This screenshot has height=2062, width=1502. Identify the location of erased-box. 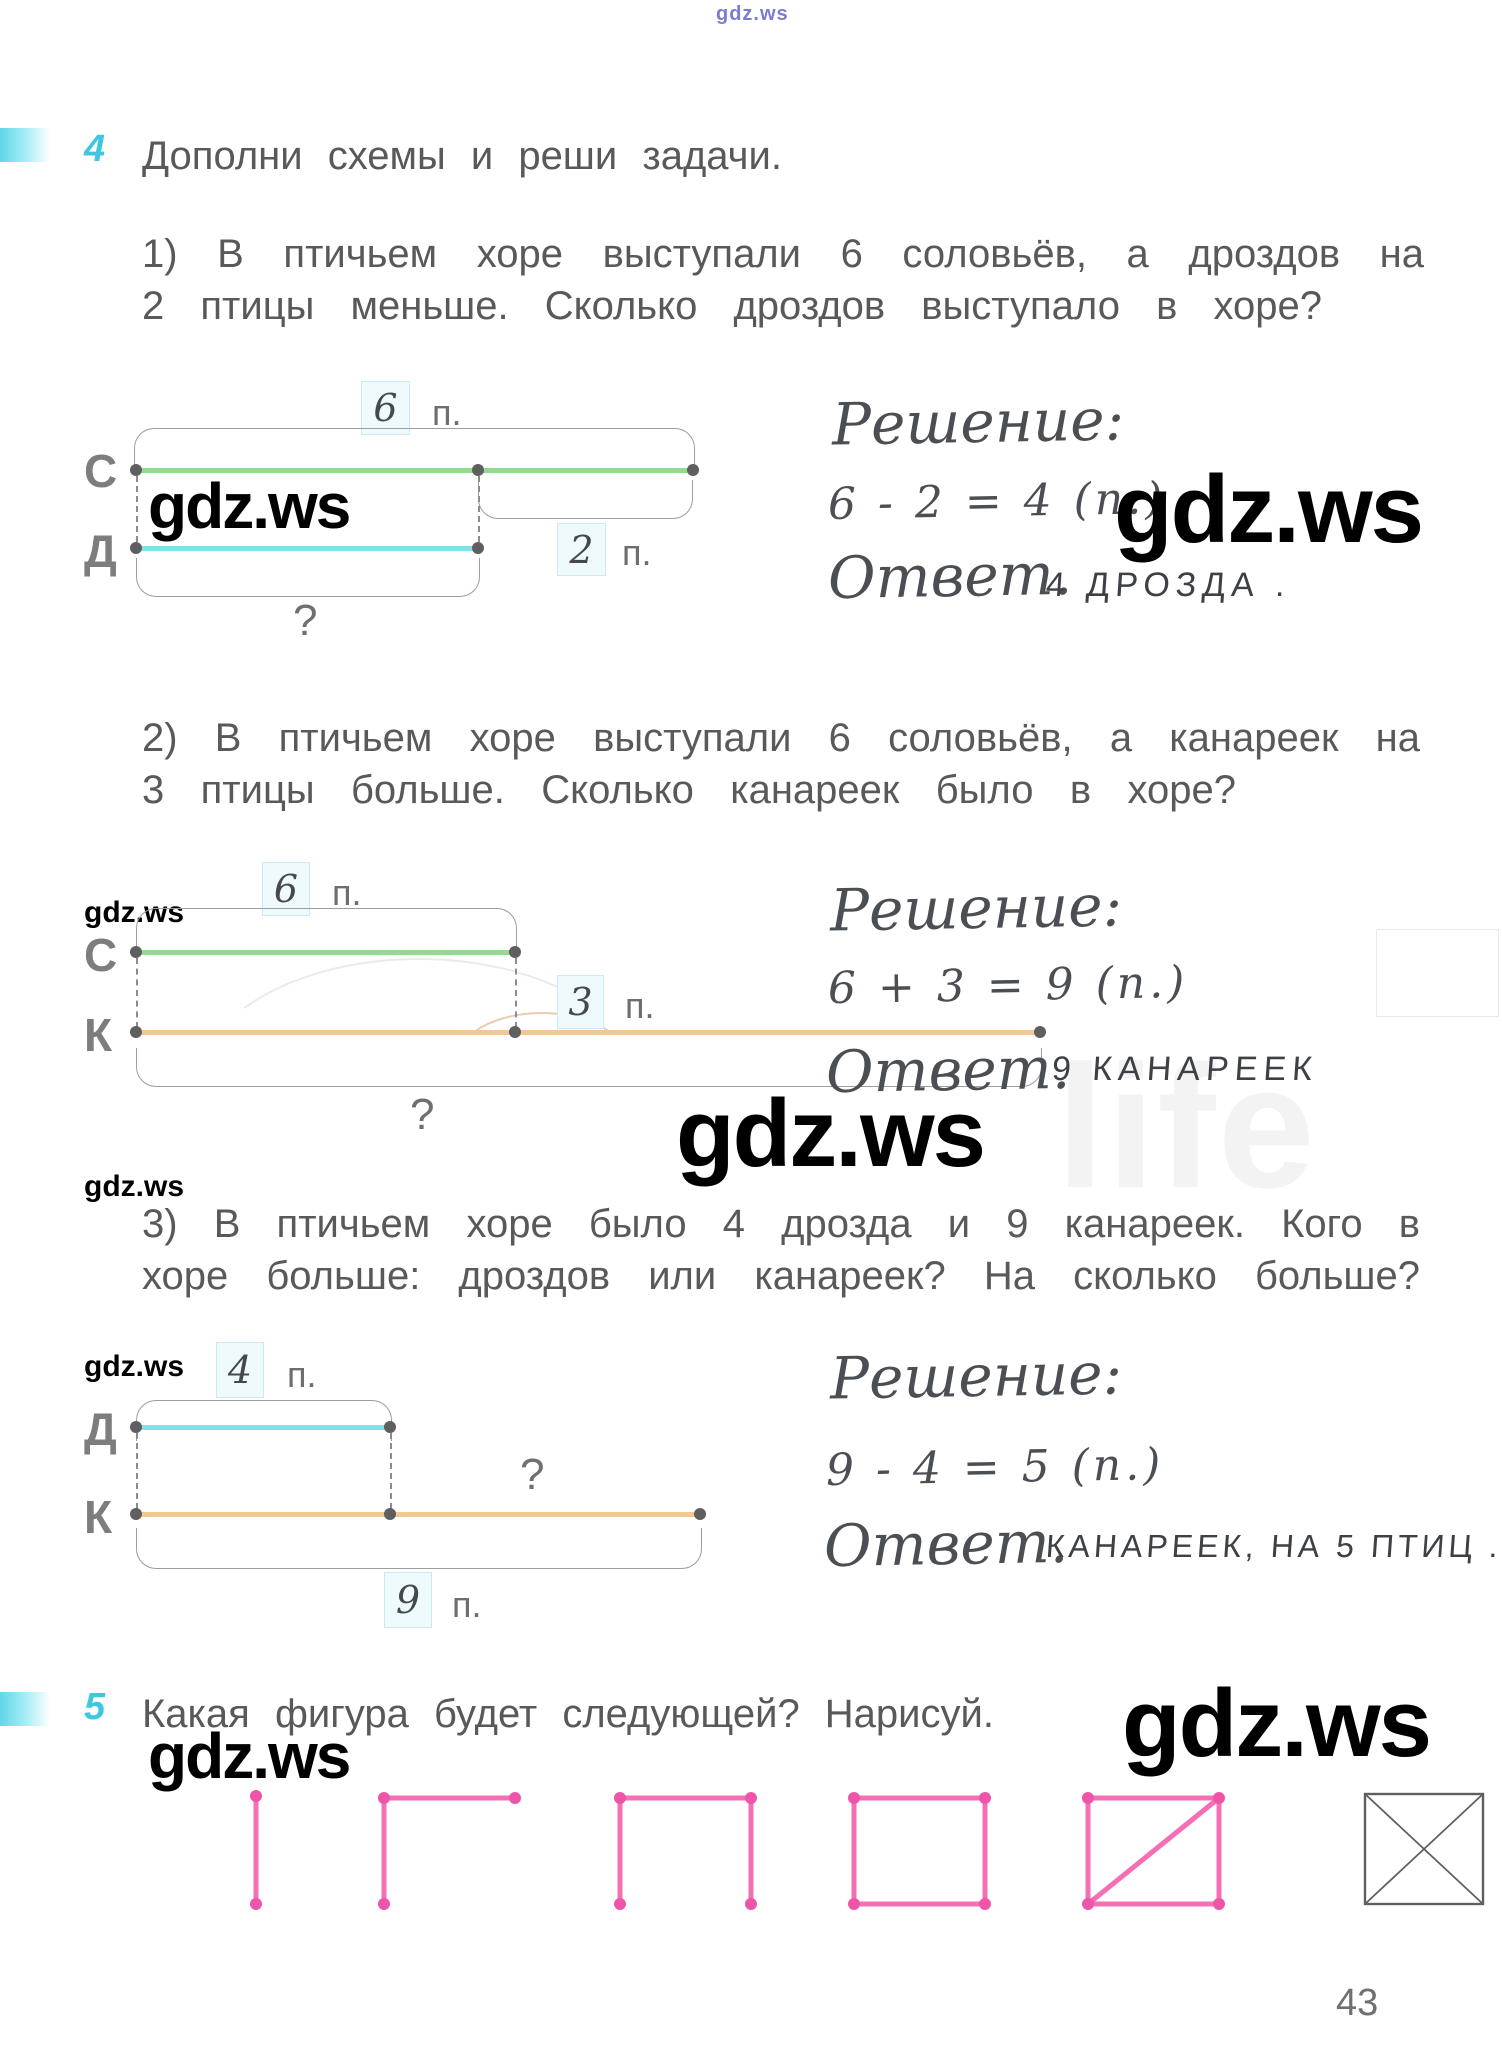
(1437, 973).